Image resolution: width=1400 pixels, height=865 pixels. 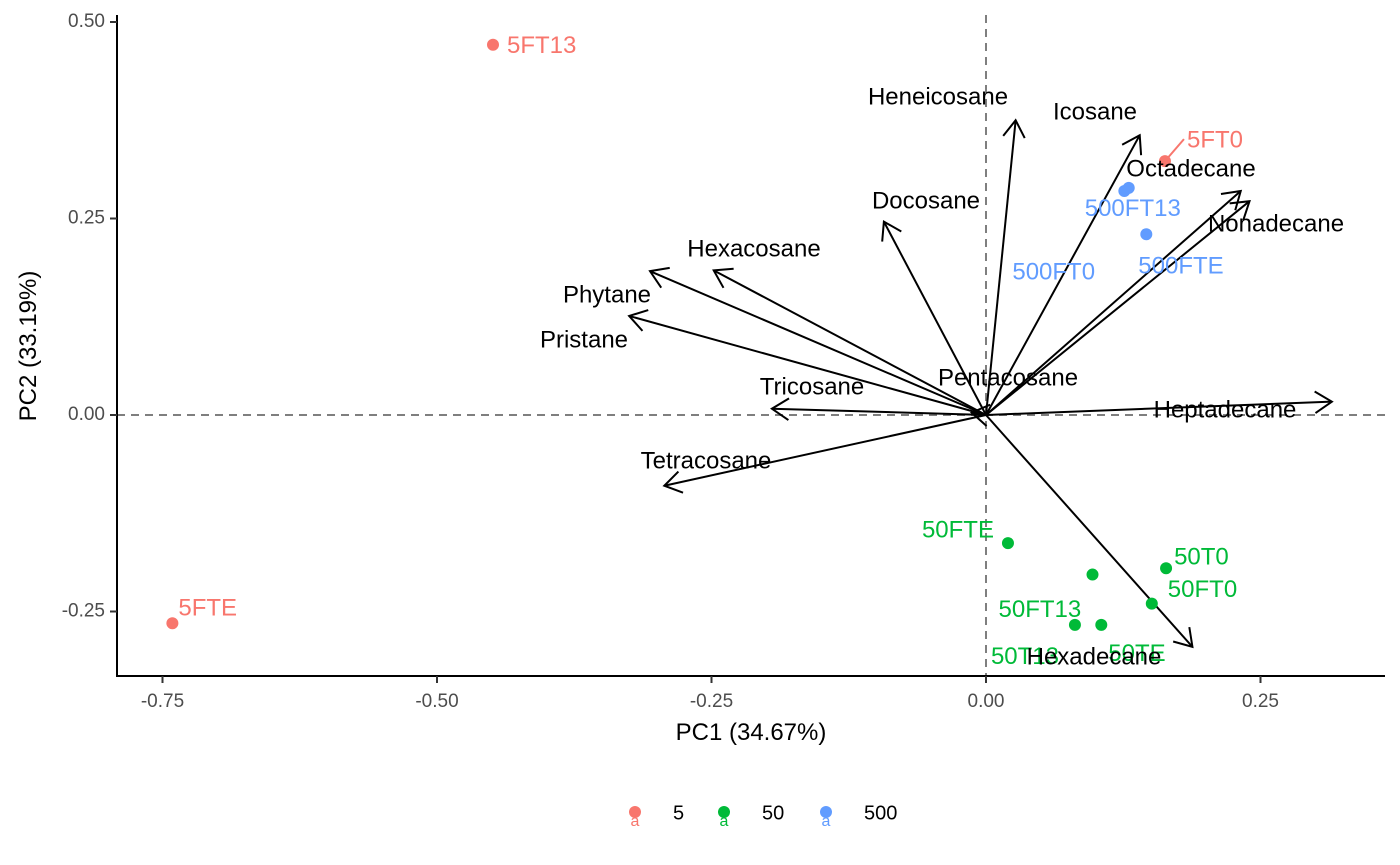 What do you see at coordinates (880, 813) in the screenshot?
I see `legend-label: 500` at bounding box center [880, 813].